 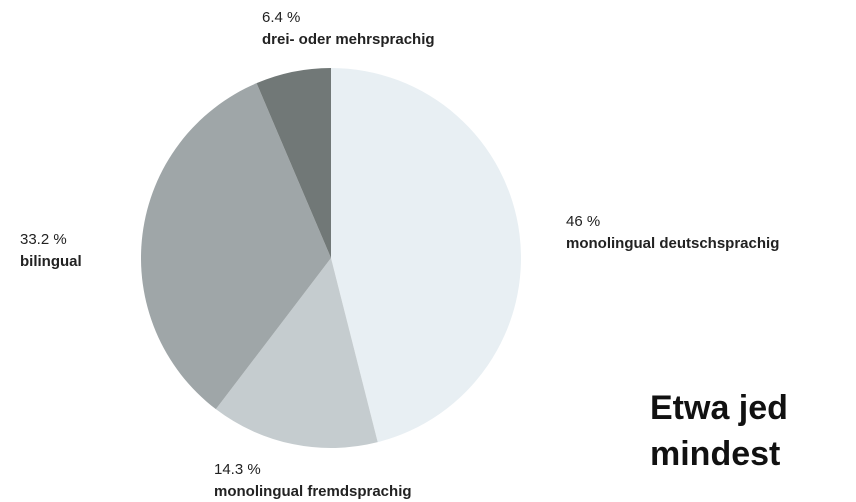 I want to click on category-label: bilingual, so click(x=51, y=261).